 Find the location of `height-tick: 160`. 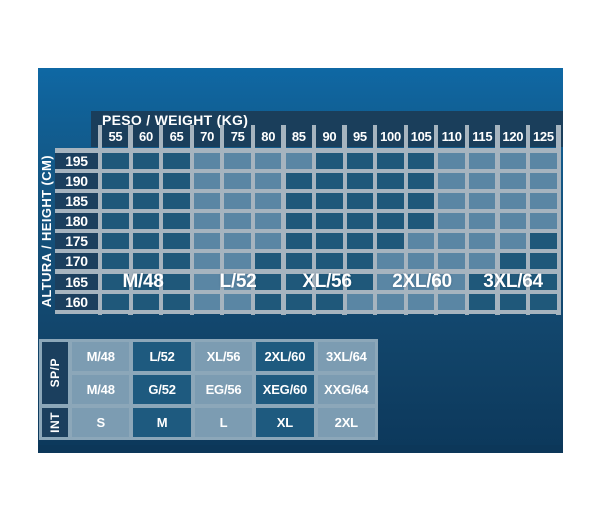

height-tick: 160 is located at coordinates (76, 301).